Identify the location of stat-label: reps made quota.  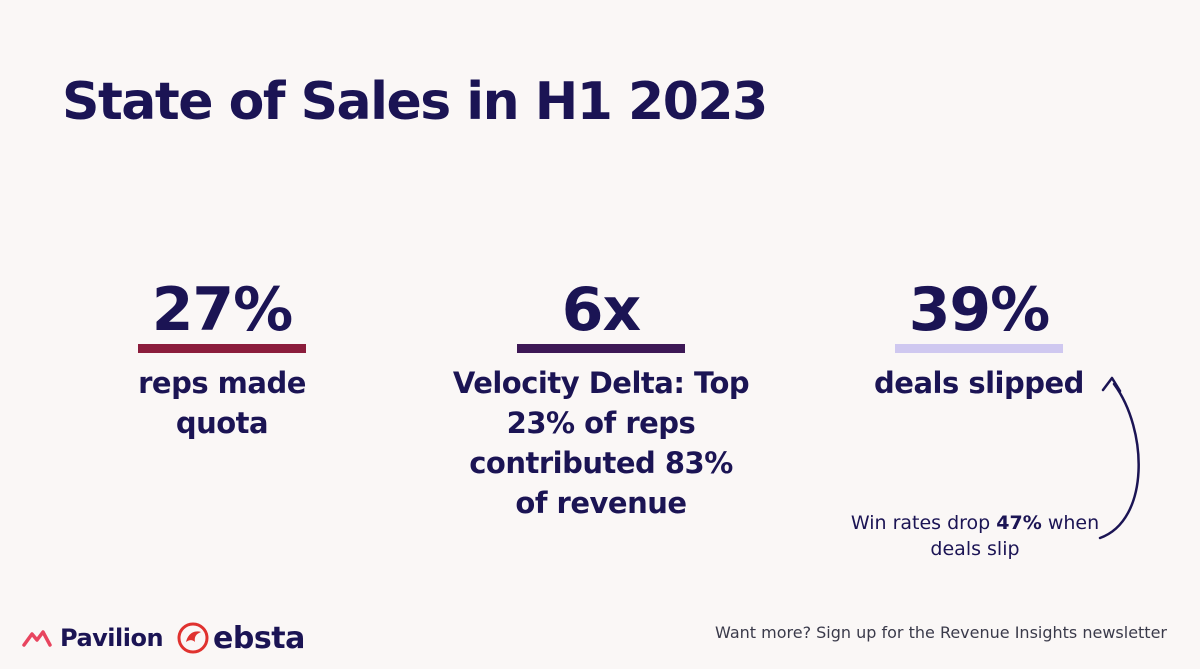
(222, 403).